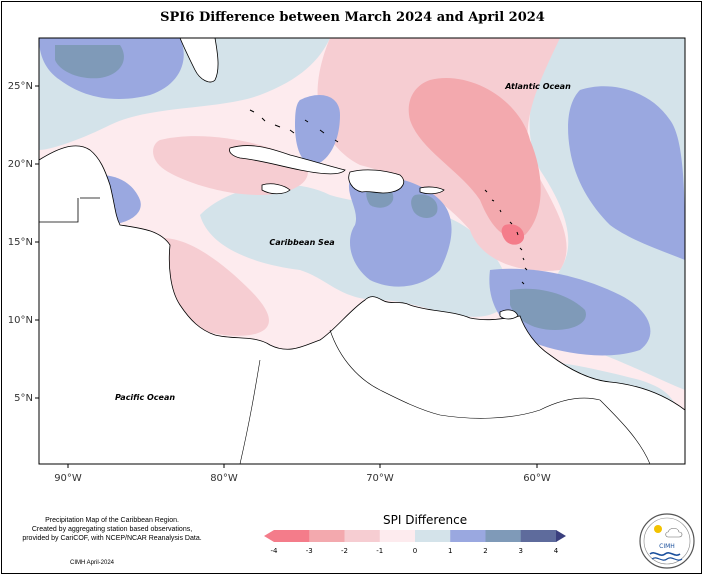  Describe the element at coordinates (145, 397) in the screenshot. I see `pacific-ocean-label: Pacific Ocean` at that location.